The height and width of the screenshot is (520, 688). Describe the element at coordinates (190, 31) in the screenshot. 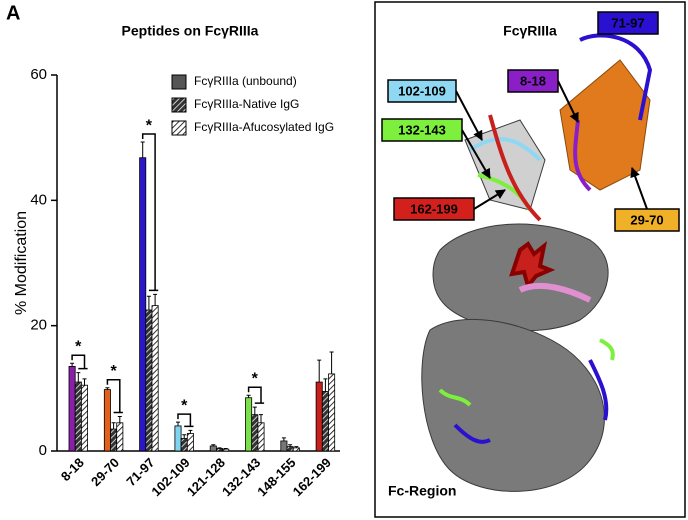

I see `chart-title: Peptides on FcγRIIIa` at that location.